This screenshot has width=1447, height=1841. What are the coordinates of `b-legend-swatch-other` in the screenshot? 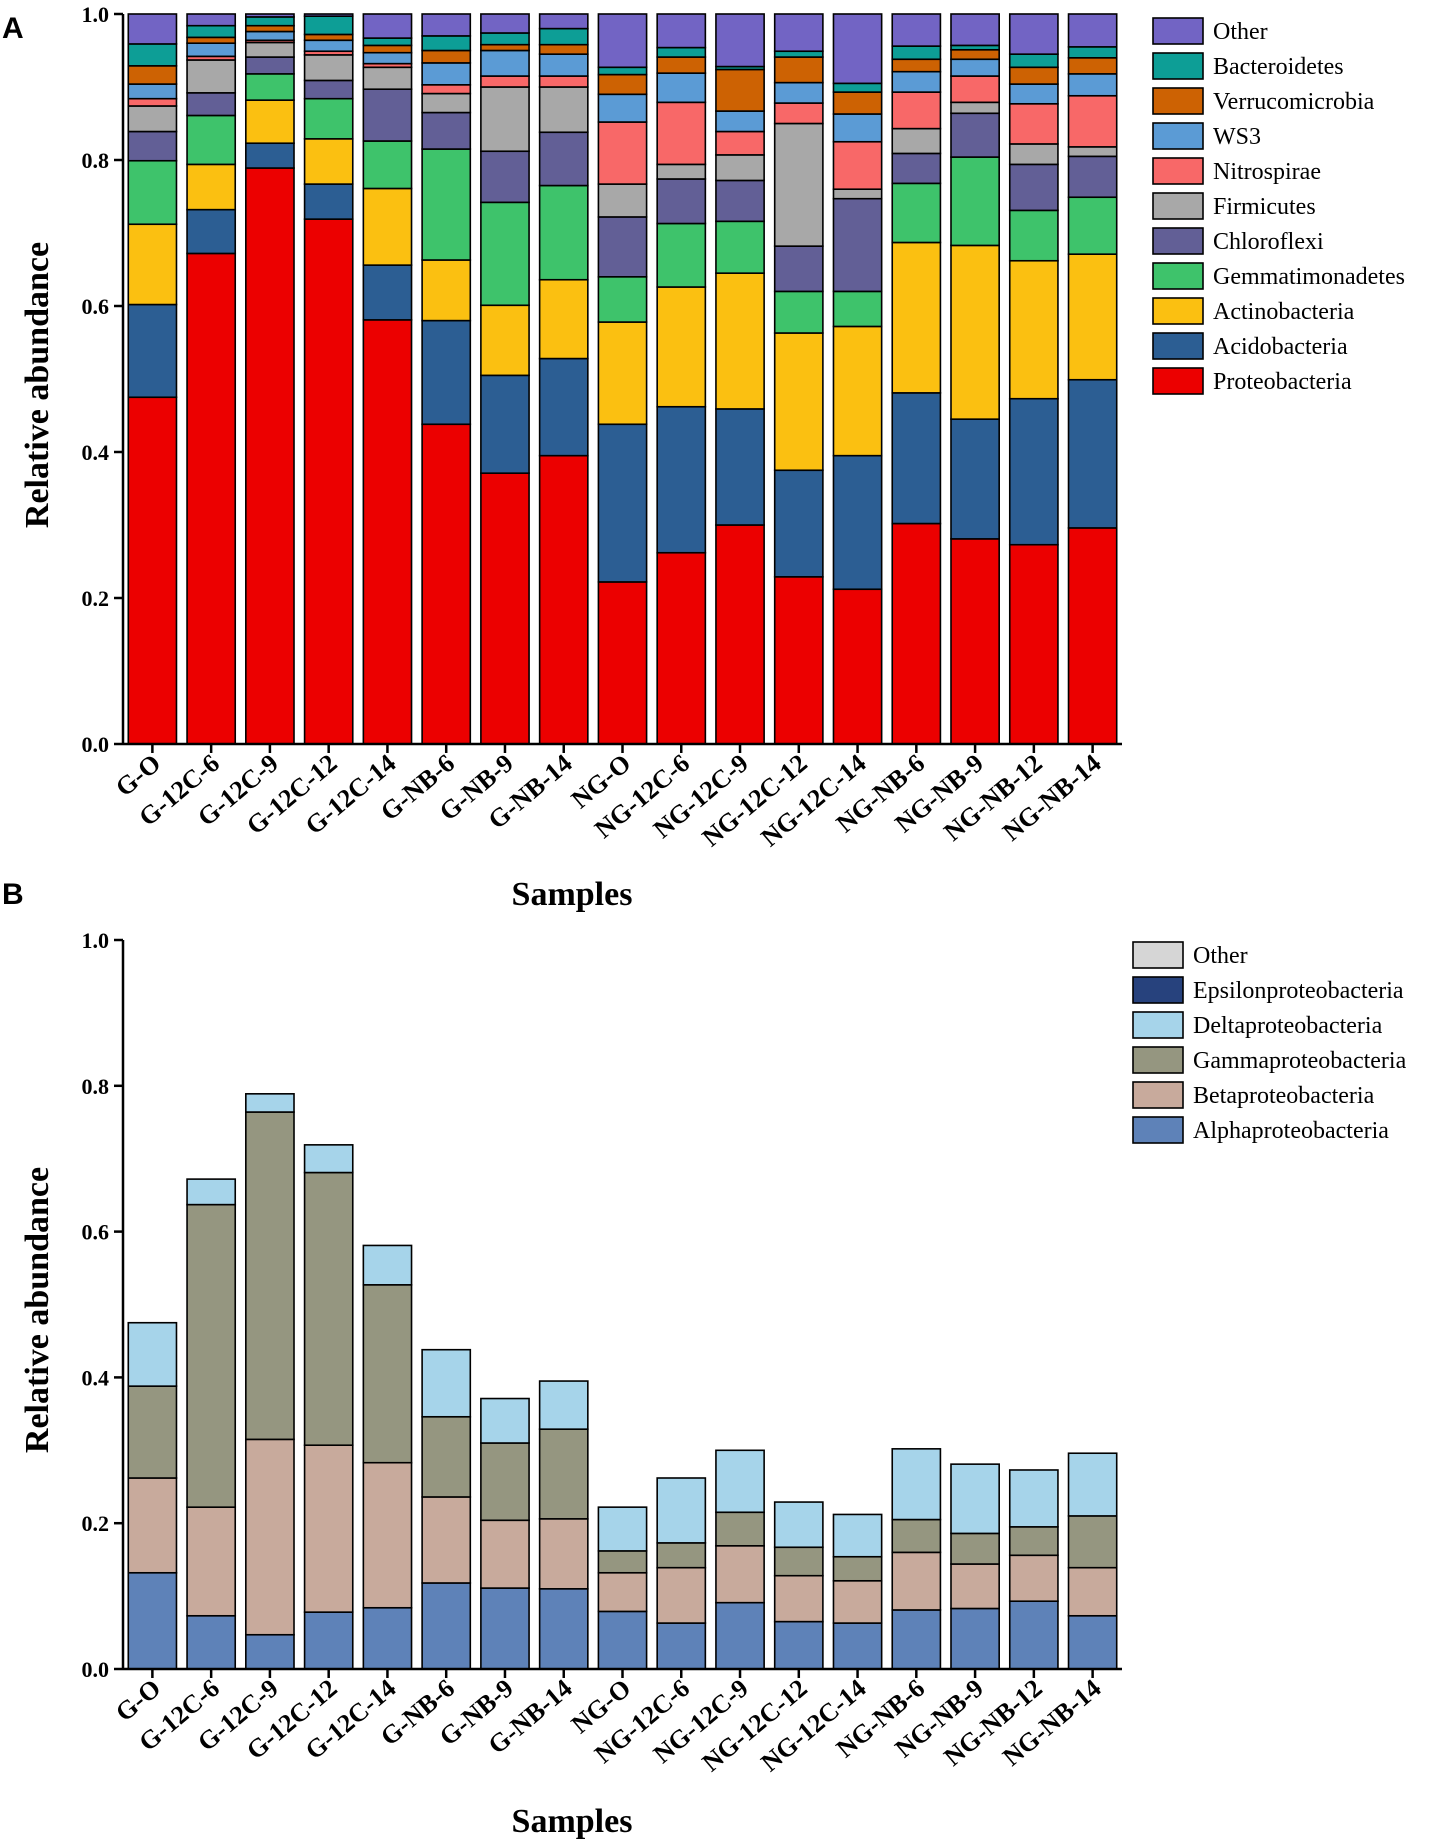 It's located at (1158, 955).